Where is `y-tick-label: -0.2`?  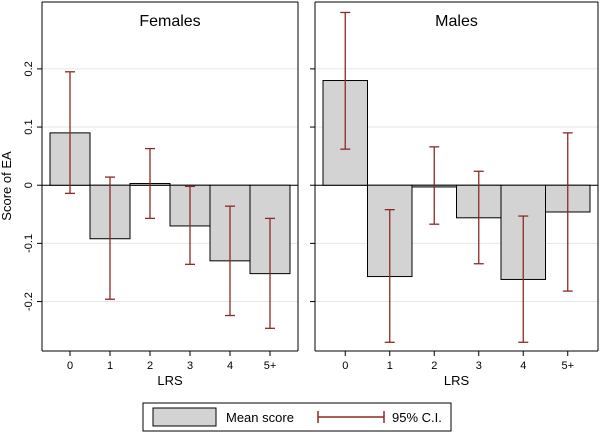
y-tick-label: -0.2 is located at coordinates (29, 301).